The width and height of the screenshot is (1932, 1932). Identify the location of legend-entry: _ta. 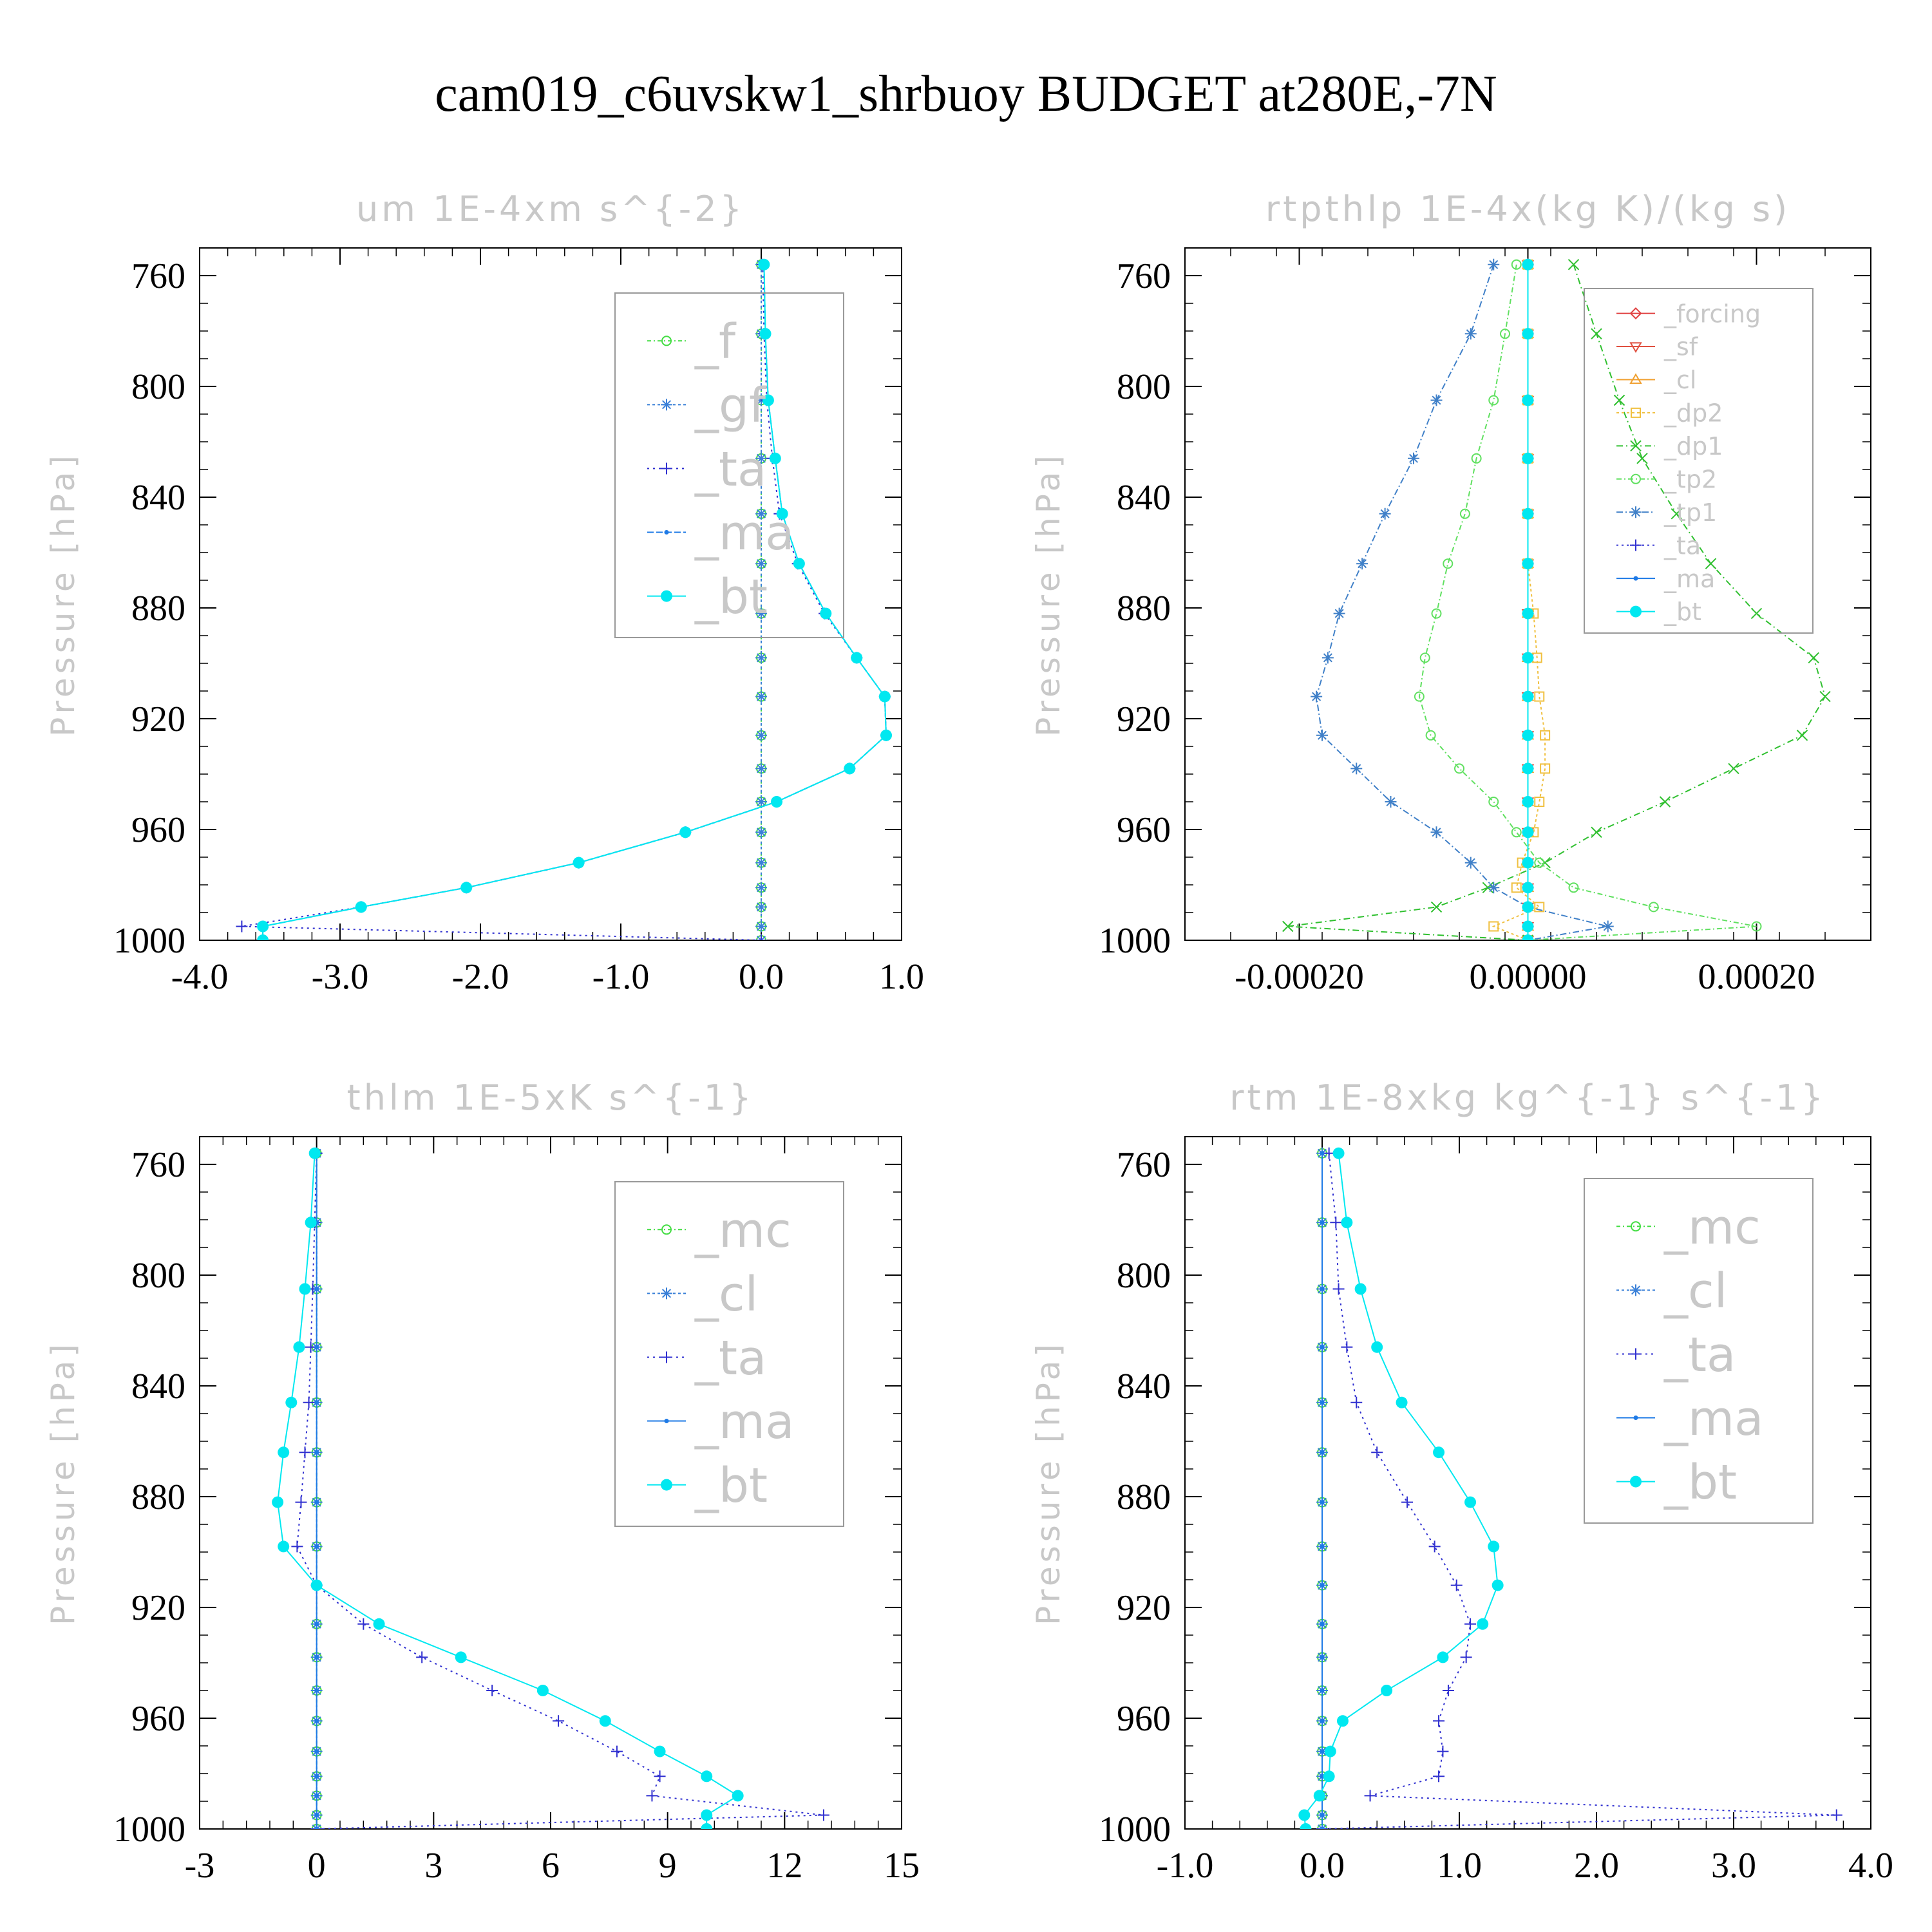
(730, 1358).